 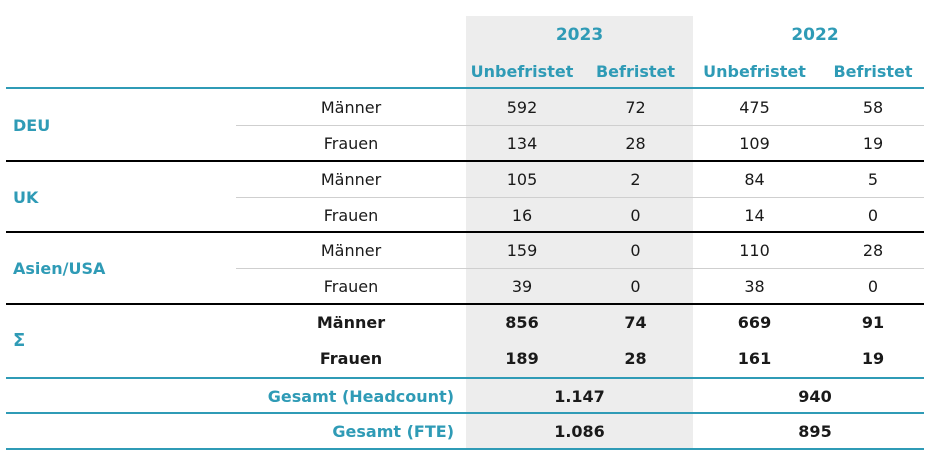 I want to click on value-cell: 39, so click(x=522, y=286).